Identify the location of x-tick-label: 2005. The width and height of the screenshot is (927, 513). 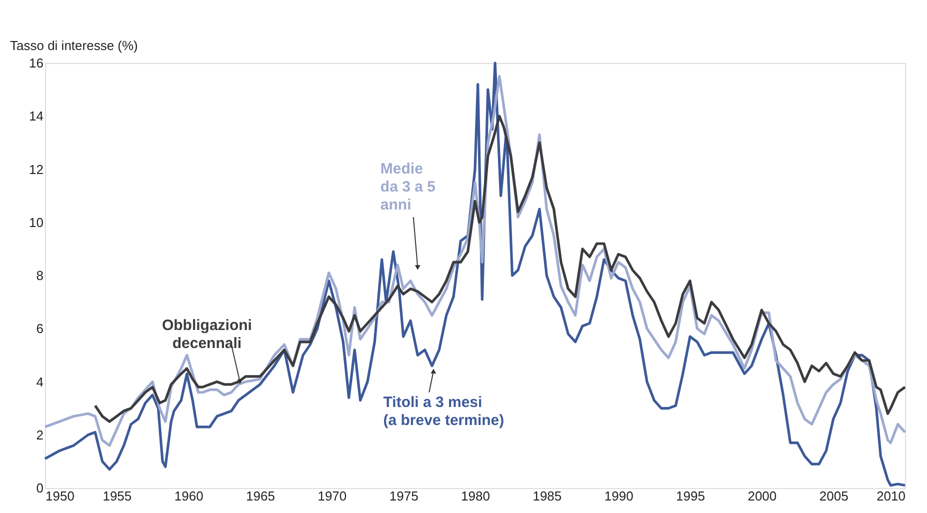
(833, 496).